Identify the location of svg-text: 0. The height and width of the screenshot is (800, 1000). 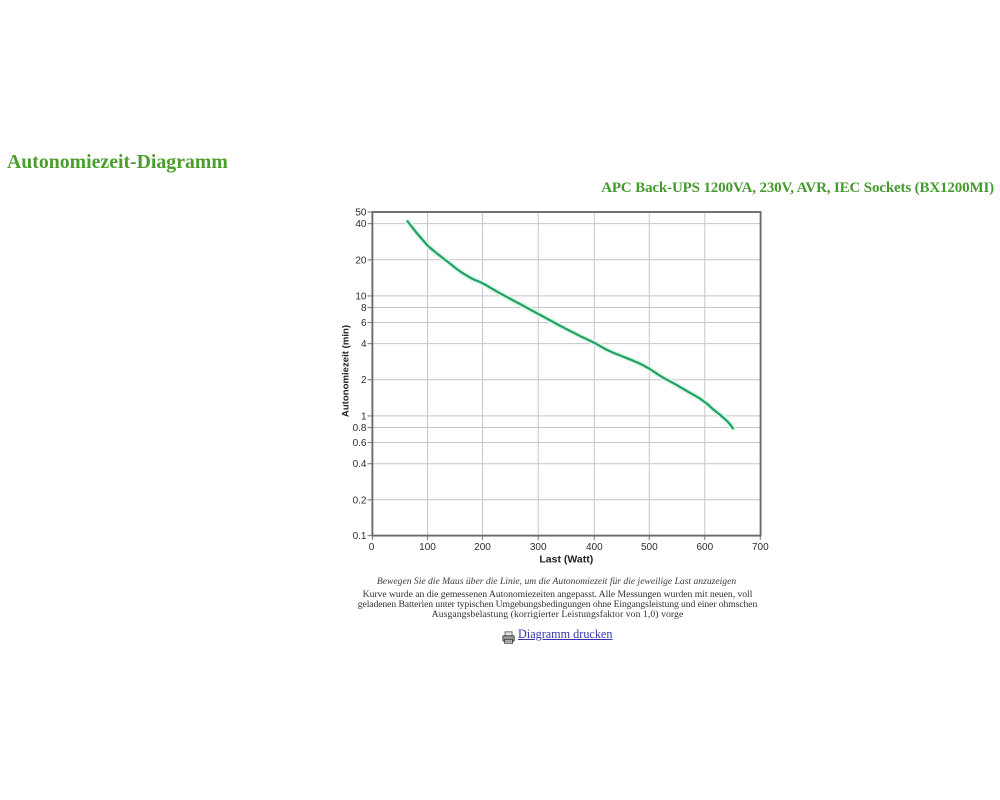
(372, 547).